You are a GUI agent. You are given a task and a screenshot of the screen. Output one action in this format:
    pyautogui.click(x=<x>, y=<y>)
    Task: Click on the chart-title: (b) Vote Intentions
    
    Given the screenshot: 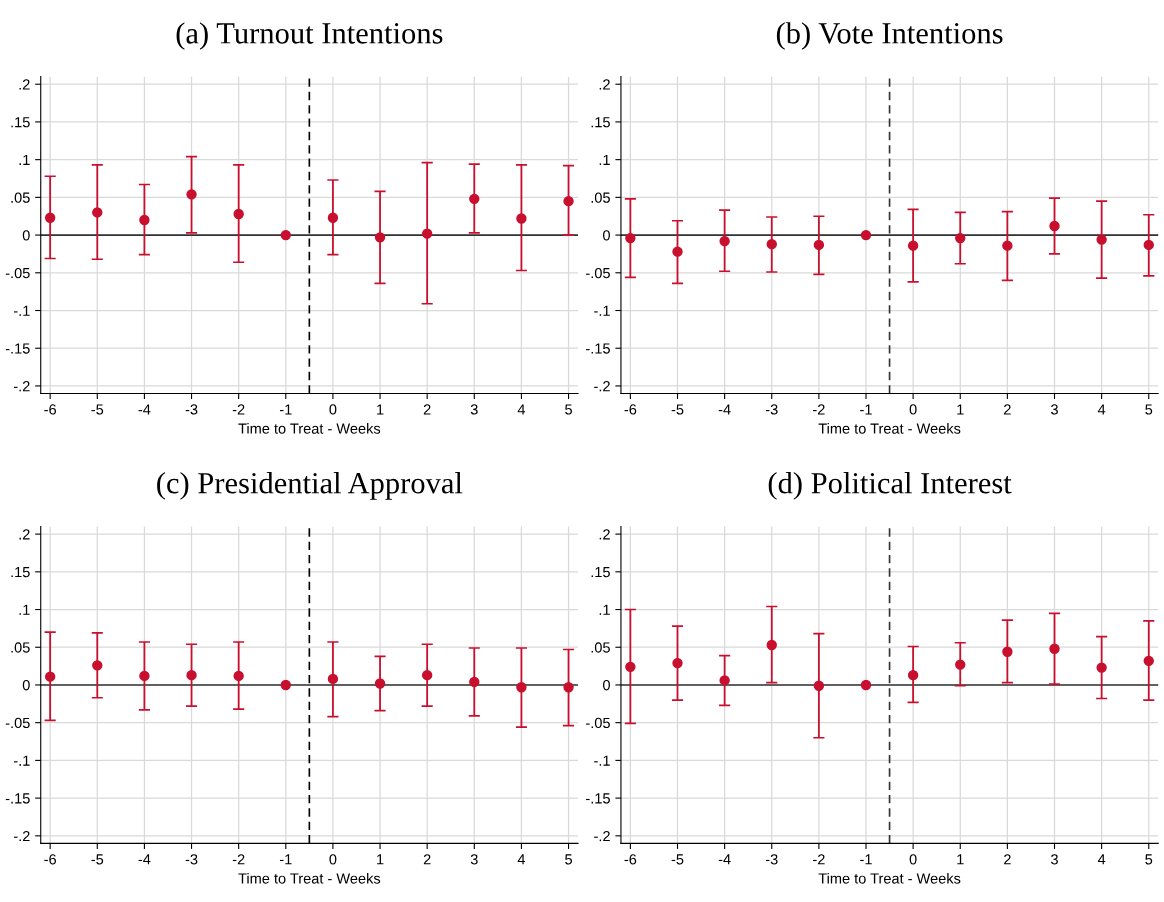 What is the action you would take?
    pyautogui.click(x=889, y=36)
    